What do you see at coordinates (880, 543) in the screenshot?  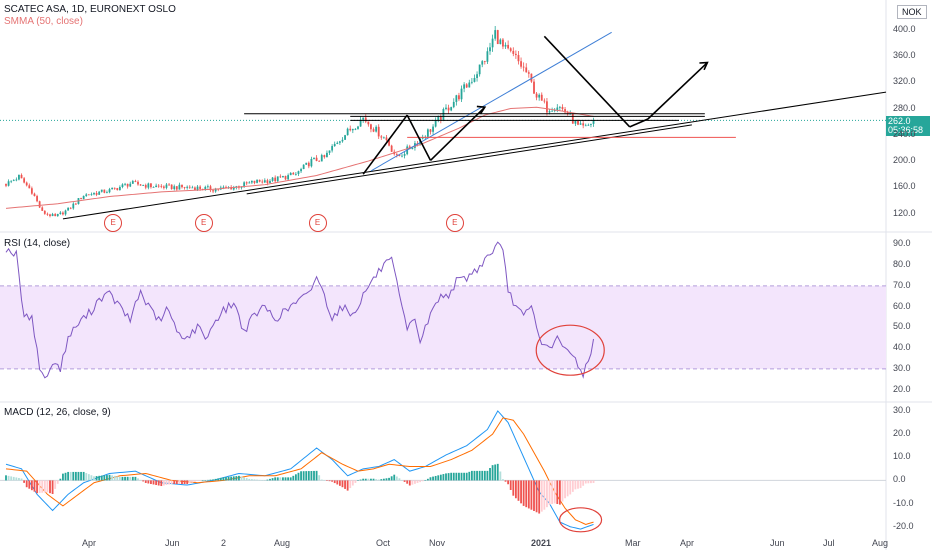 I see `x-tick-label: Aug` at bounding box center [880, 543].